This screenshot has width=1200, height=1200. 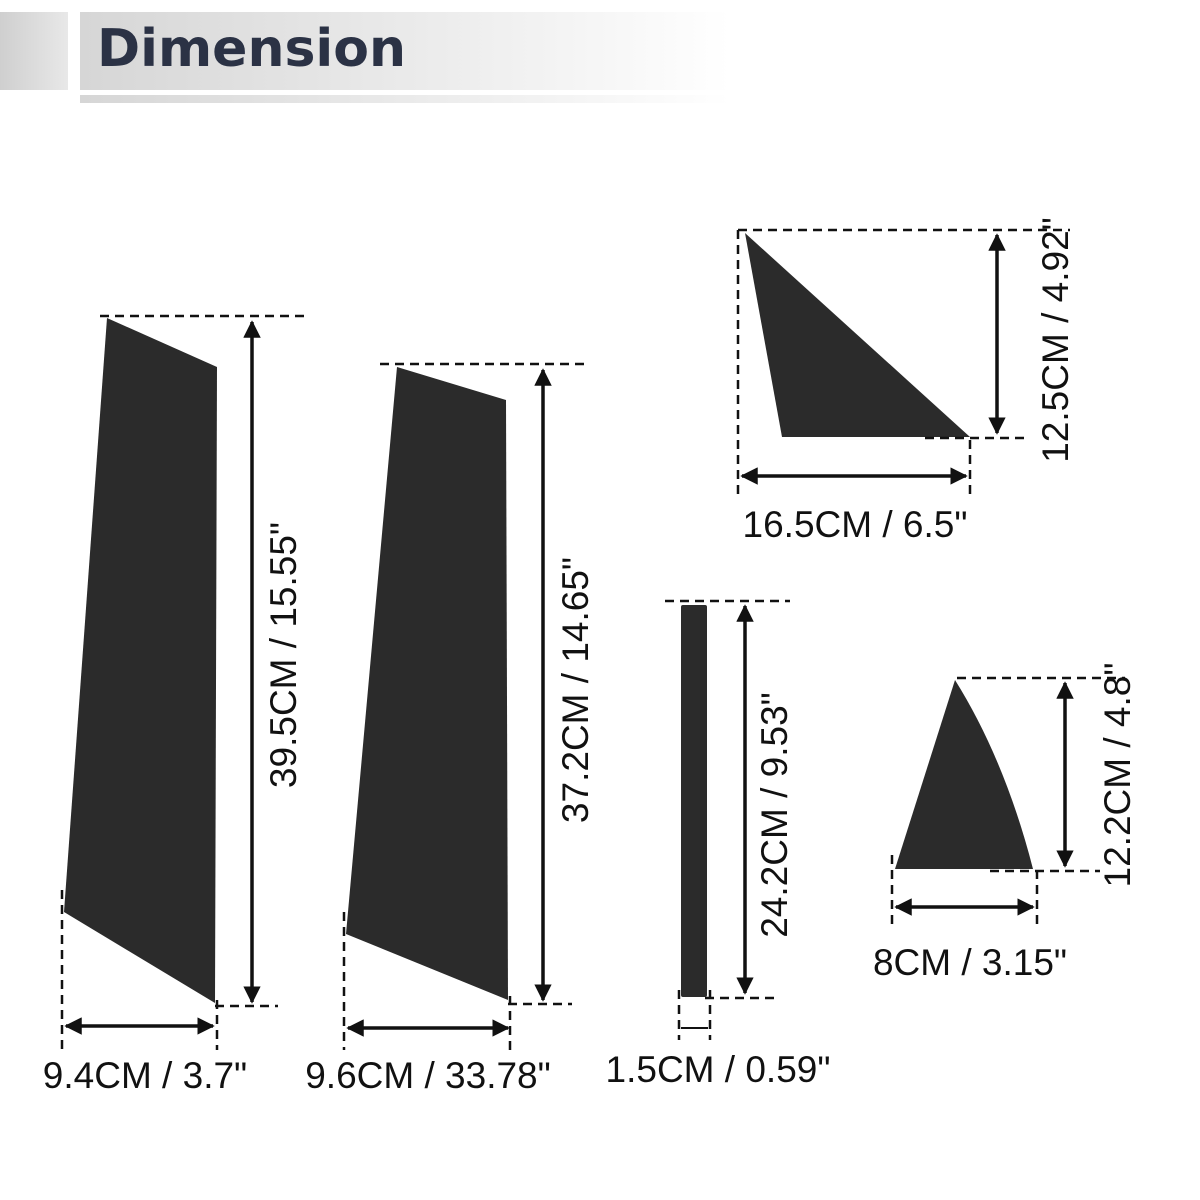 I want to click on height-label: 37.2CM / 14.65", so click(x=575, y=690).